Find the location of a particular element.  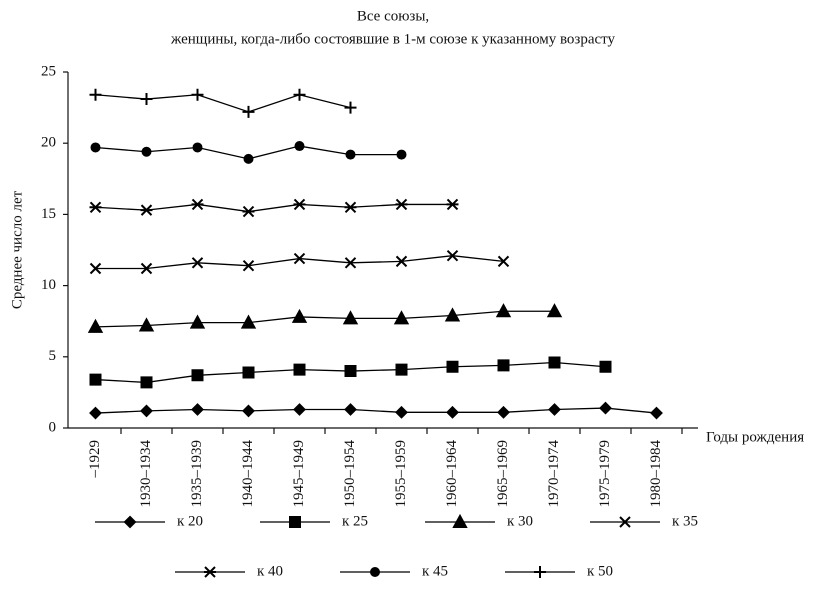

y-tick-label: 10 is located at coordinates (48, 285).